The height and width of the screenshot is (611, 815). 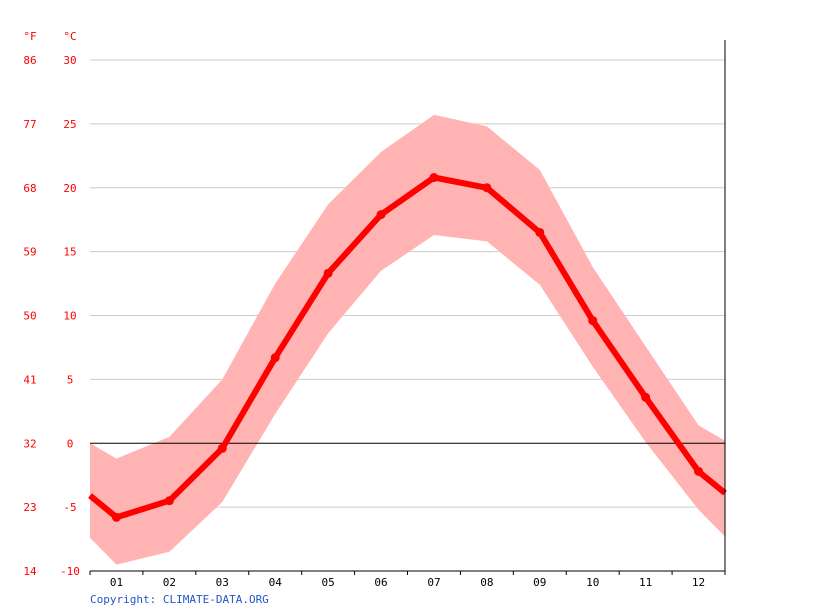 What do you see at coordinates (29, 124) in the screenshot?
I see `y-tick-label-fahrenheit: 77` at bounding box center [29, 124].